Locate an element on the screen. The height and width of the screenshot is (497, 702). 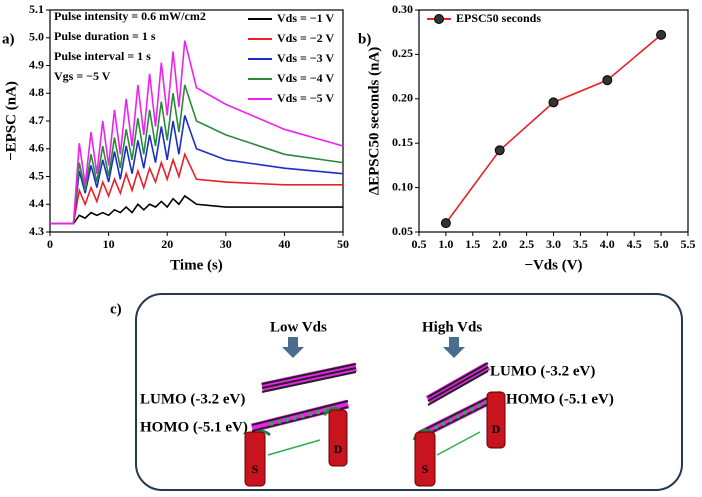
x-tick-label: 3.5 is located at coordinates (580, 244).